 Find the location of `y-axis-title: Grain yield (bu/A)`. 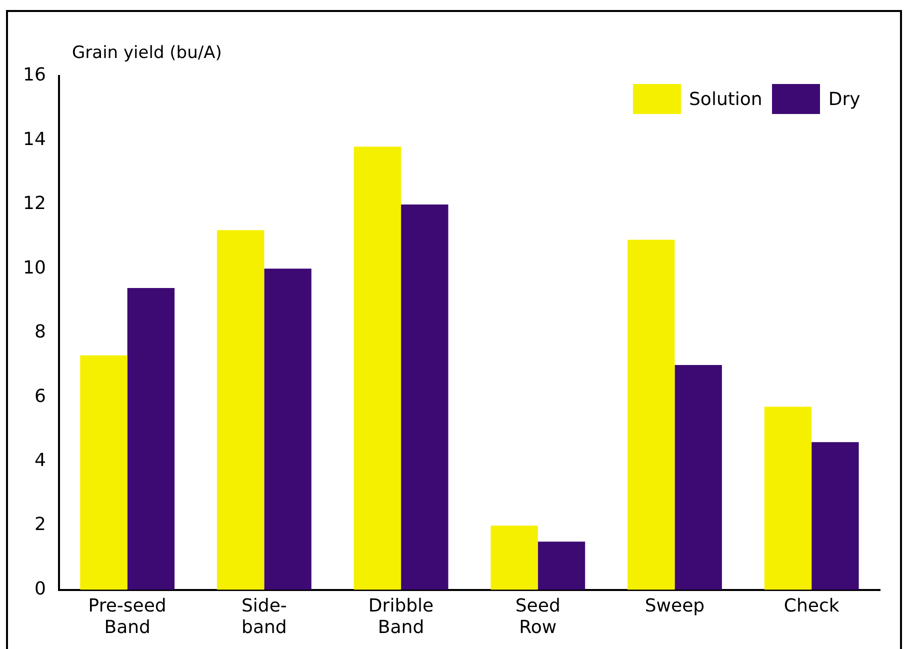

y-axis-title: Grain yield (bu/A) is located at coordinates (147, 52).